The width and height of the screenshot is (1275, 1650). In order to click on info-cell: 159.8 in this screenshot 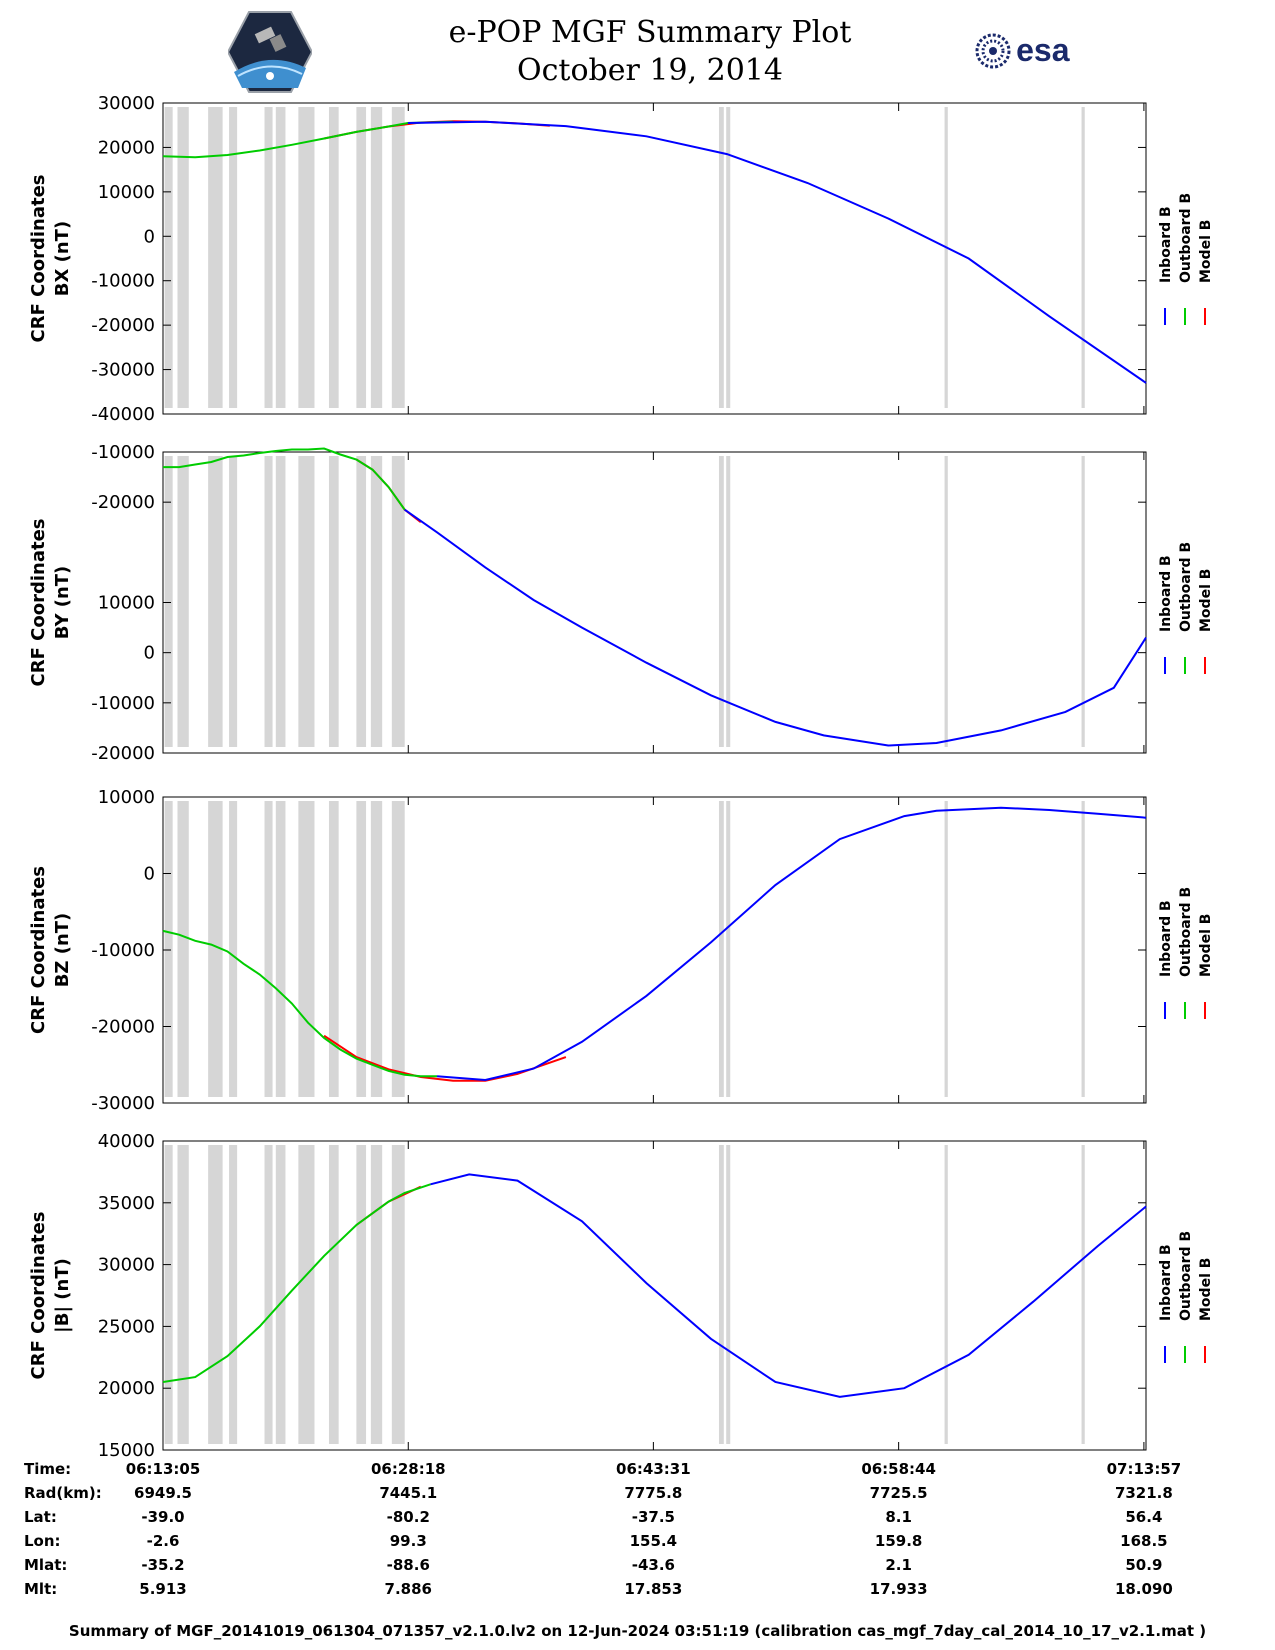, I will do `click(898, 1541)`.